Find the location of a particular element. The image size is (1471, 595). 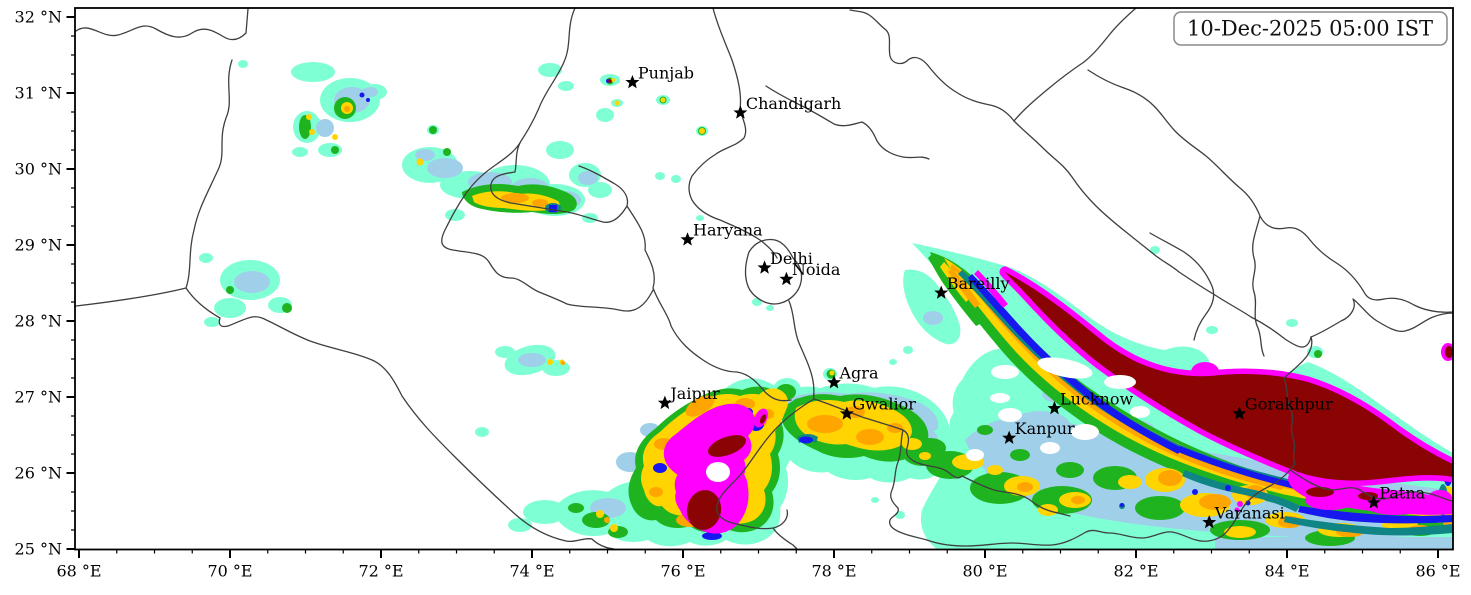

city-label: Varanasi is located at coordinates (1249, 512).